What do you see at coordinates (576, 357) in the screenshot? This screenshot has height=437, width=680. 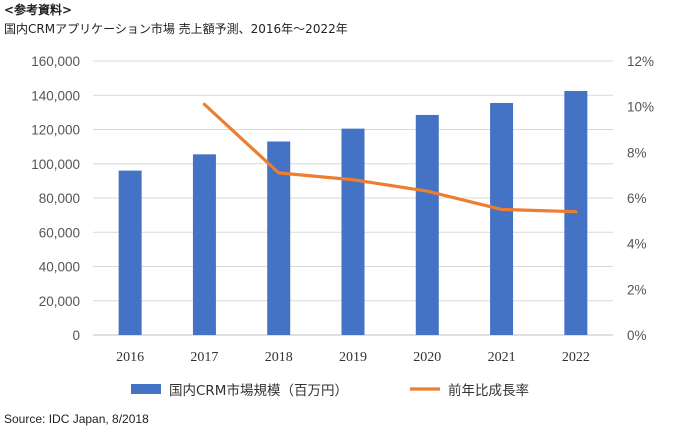 I see `x-tick-label: 2022` at bounding box center [576, 357].